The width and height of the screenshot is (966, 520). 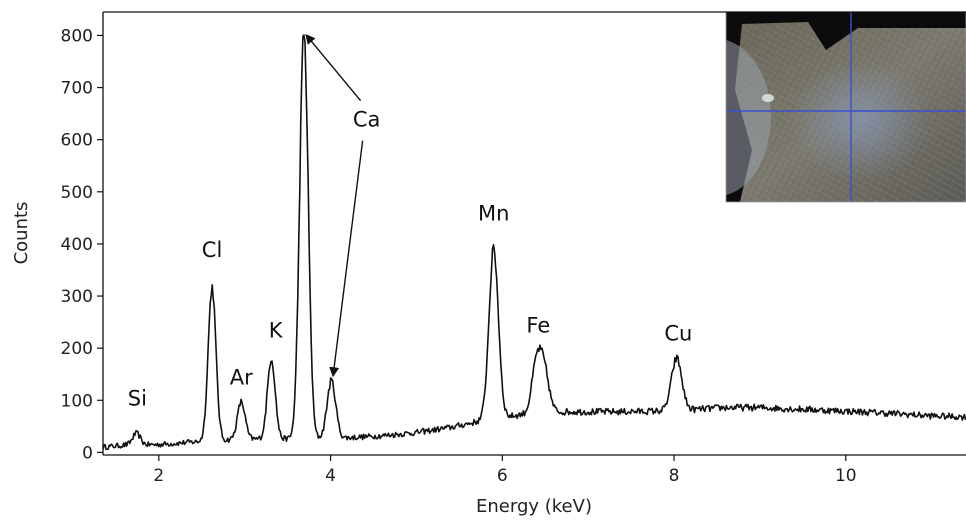 What do you see at coordinates (367, 120) in the screenshot?
I see `peak-label-ca: Ca` at bounding box center [367, 120].